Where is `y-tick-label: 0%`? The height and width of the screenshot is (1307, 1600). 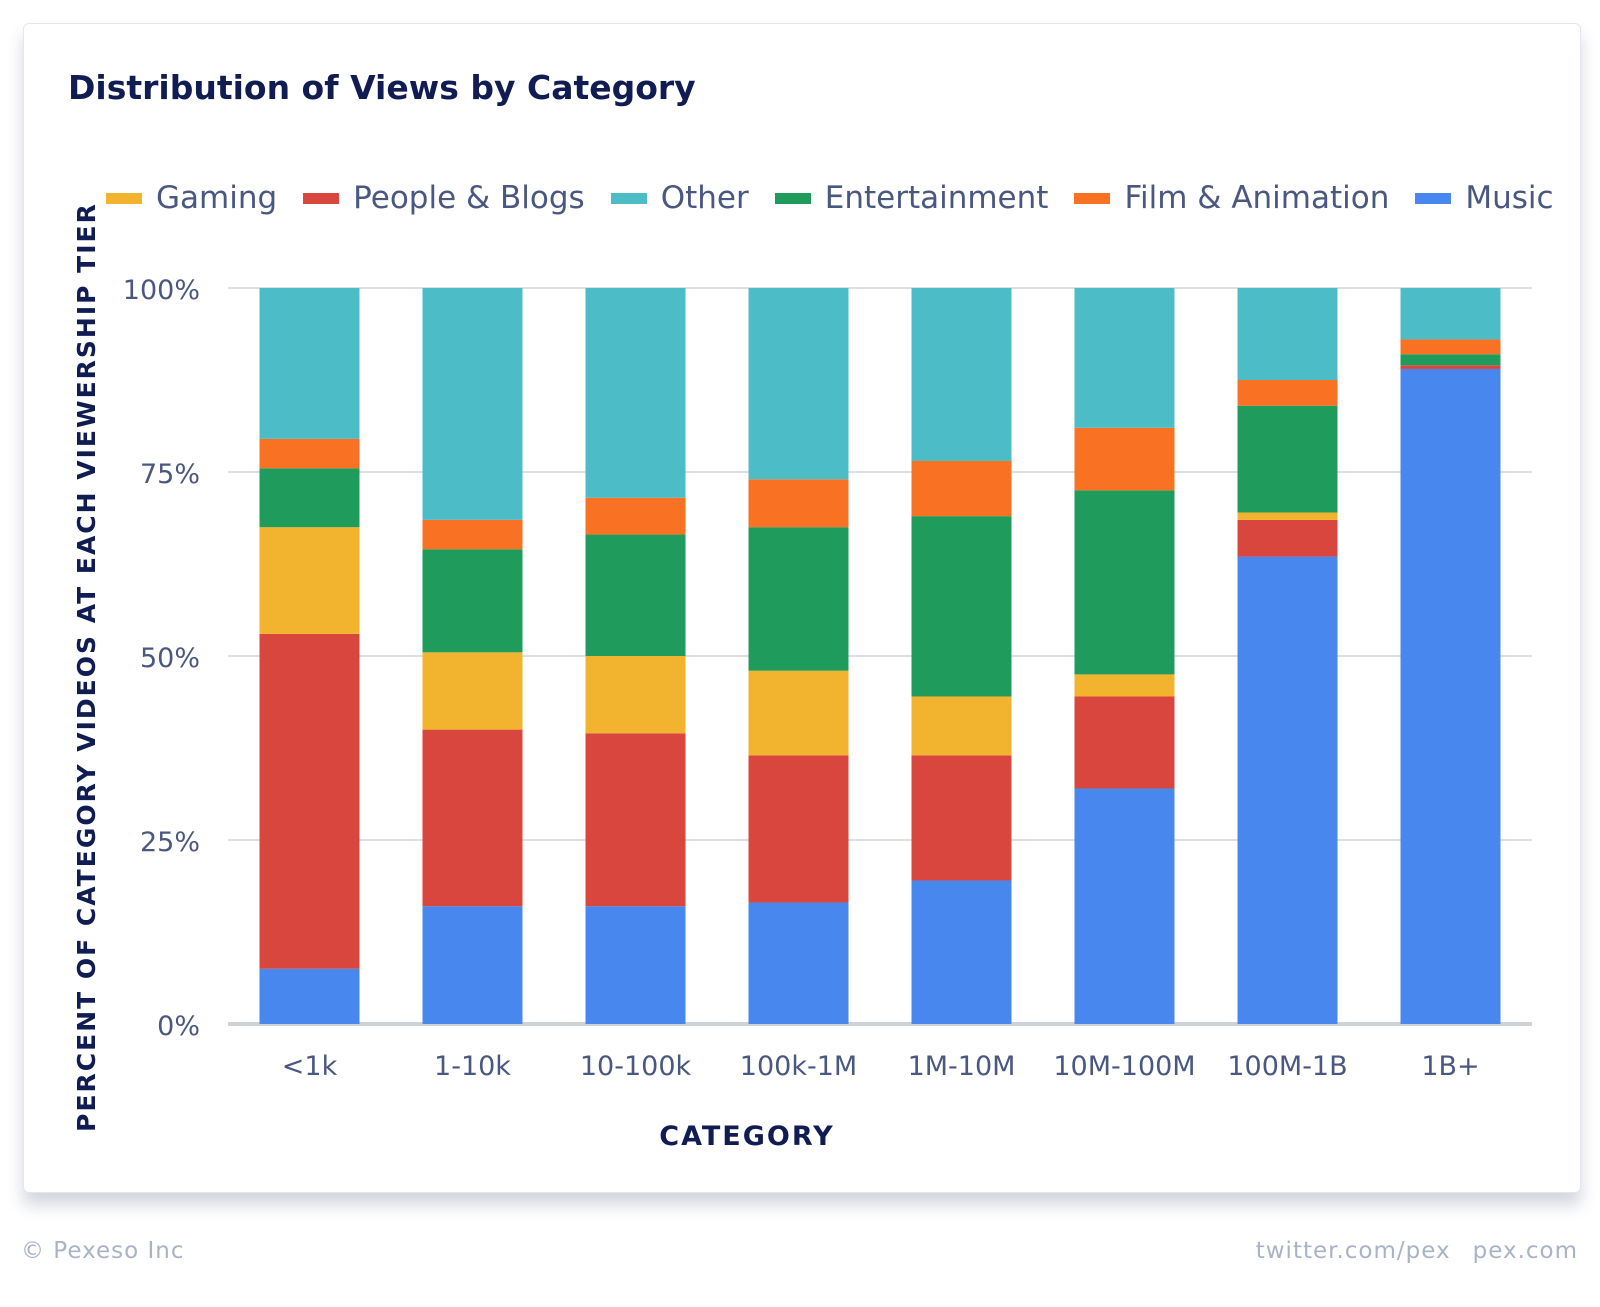
y-tick-label: 0% is located at coordinates (178, 1026).